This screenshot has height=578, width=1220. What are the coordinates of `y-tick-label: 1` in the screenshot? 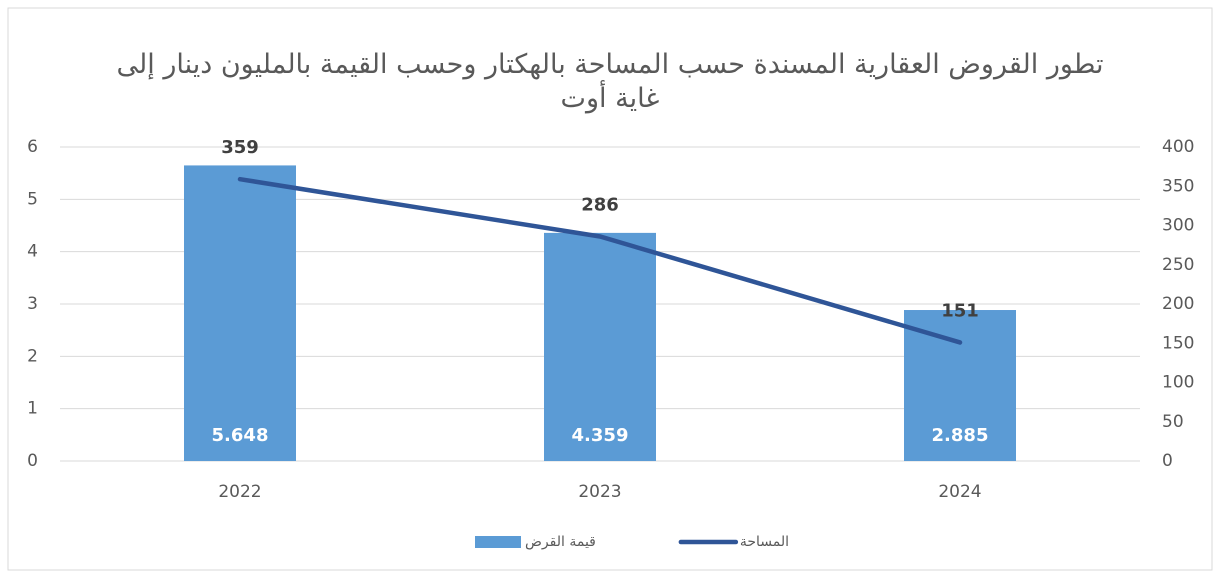 It's located at (32, 409).